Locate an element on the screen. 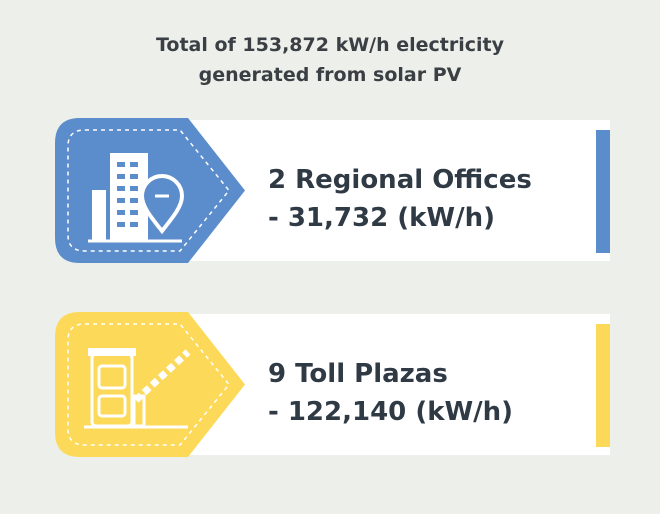 This screenshot has height=514, width=660. map-pin is located at coordinates (162, 204).